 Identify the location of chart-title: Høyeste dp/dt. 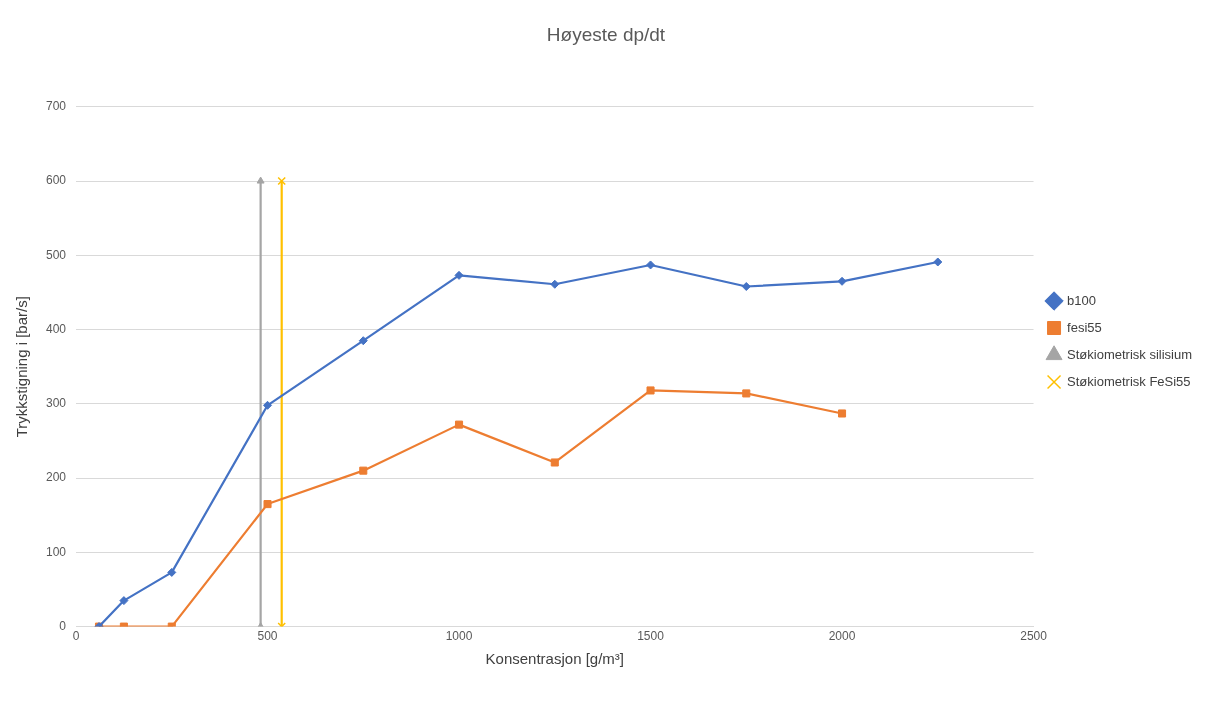
(606, 34).